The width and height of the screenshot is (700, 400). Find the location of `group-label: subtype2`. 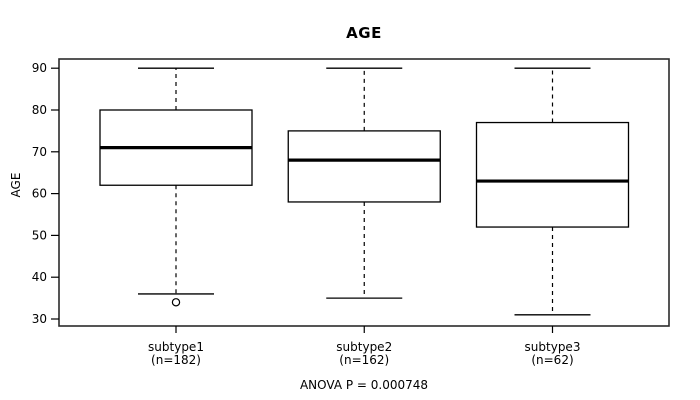

group-label: subtype2 is located at coordinates (364, 347).